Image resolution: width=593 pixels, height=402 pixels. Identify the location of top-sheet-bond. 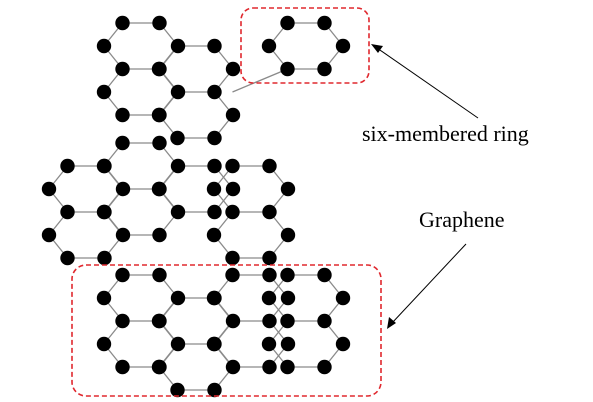
(260, 80).